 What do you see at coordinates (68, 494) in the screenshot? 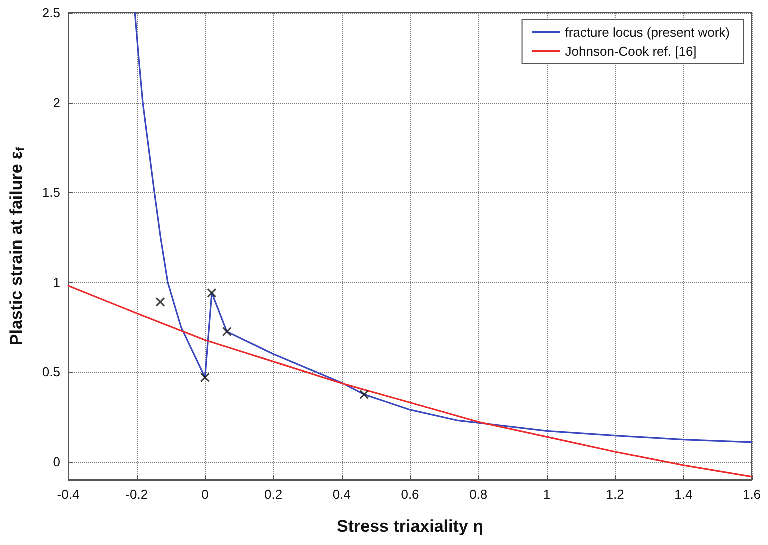
I see `x-tick-label: -0.4` at bounding box center [68, 494].